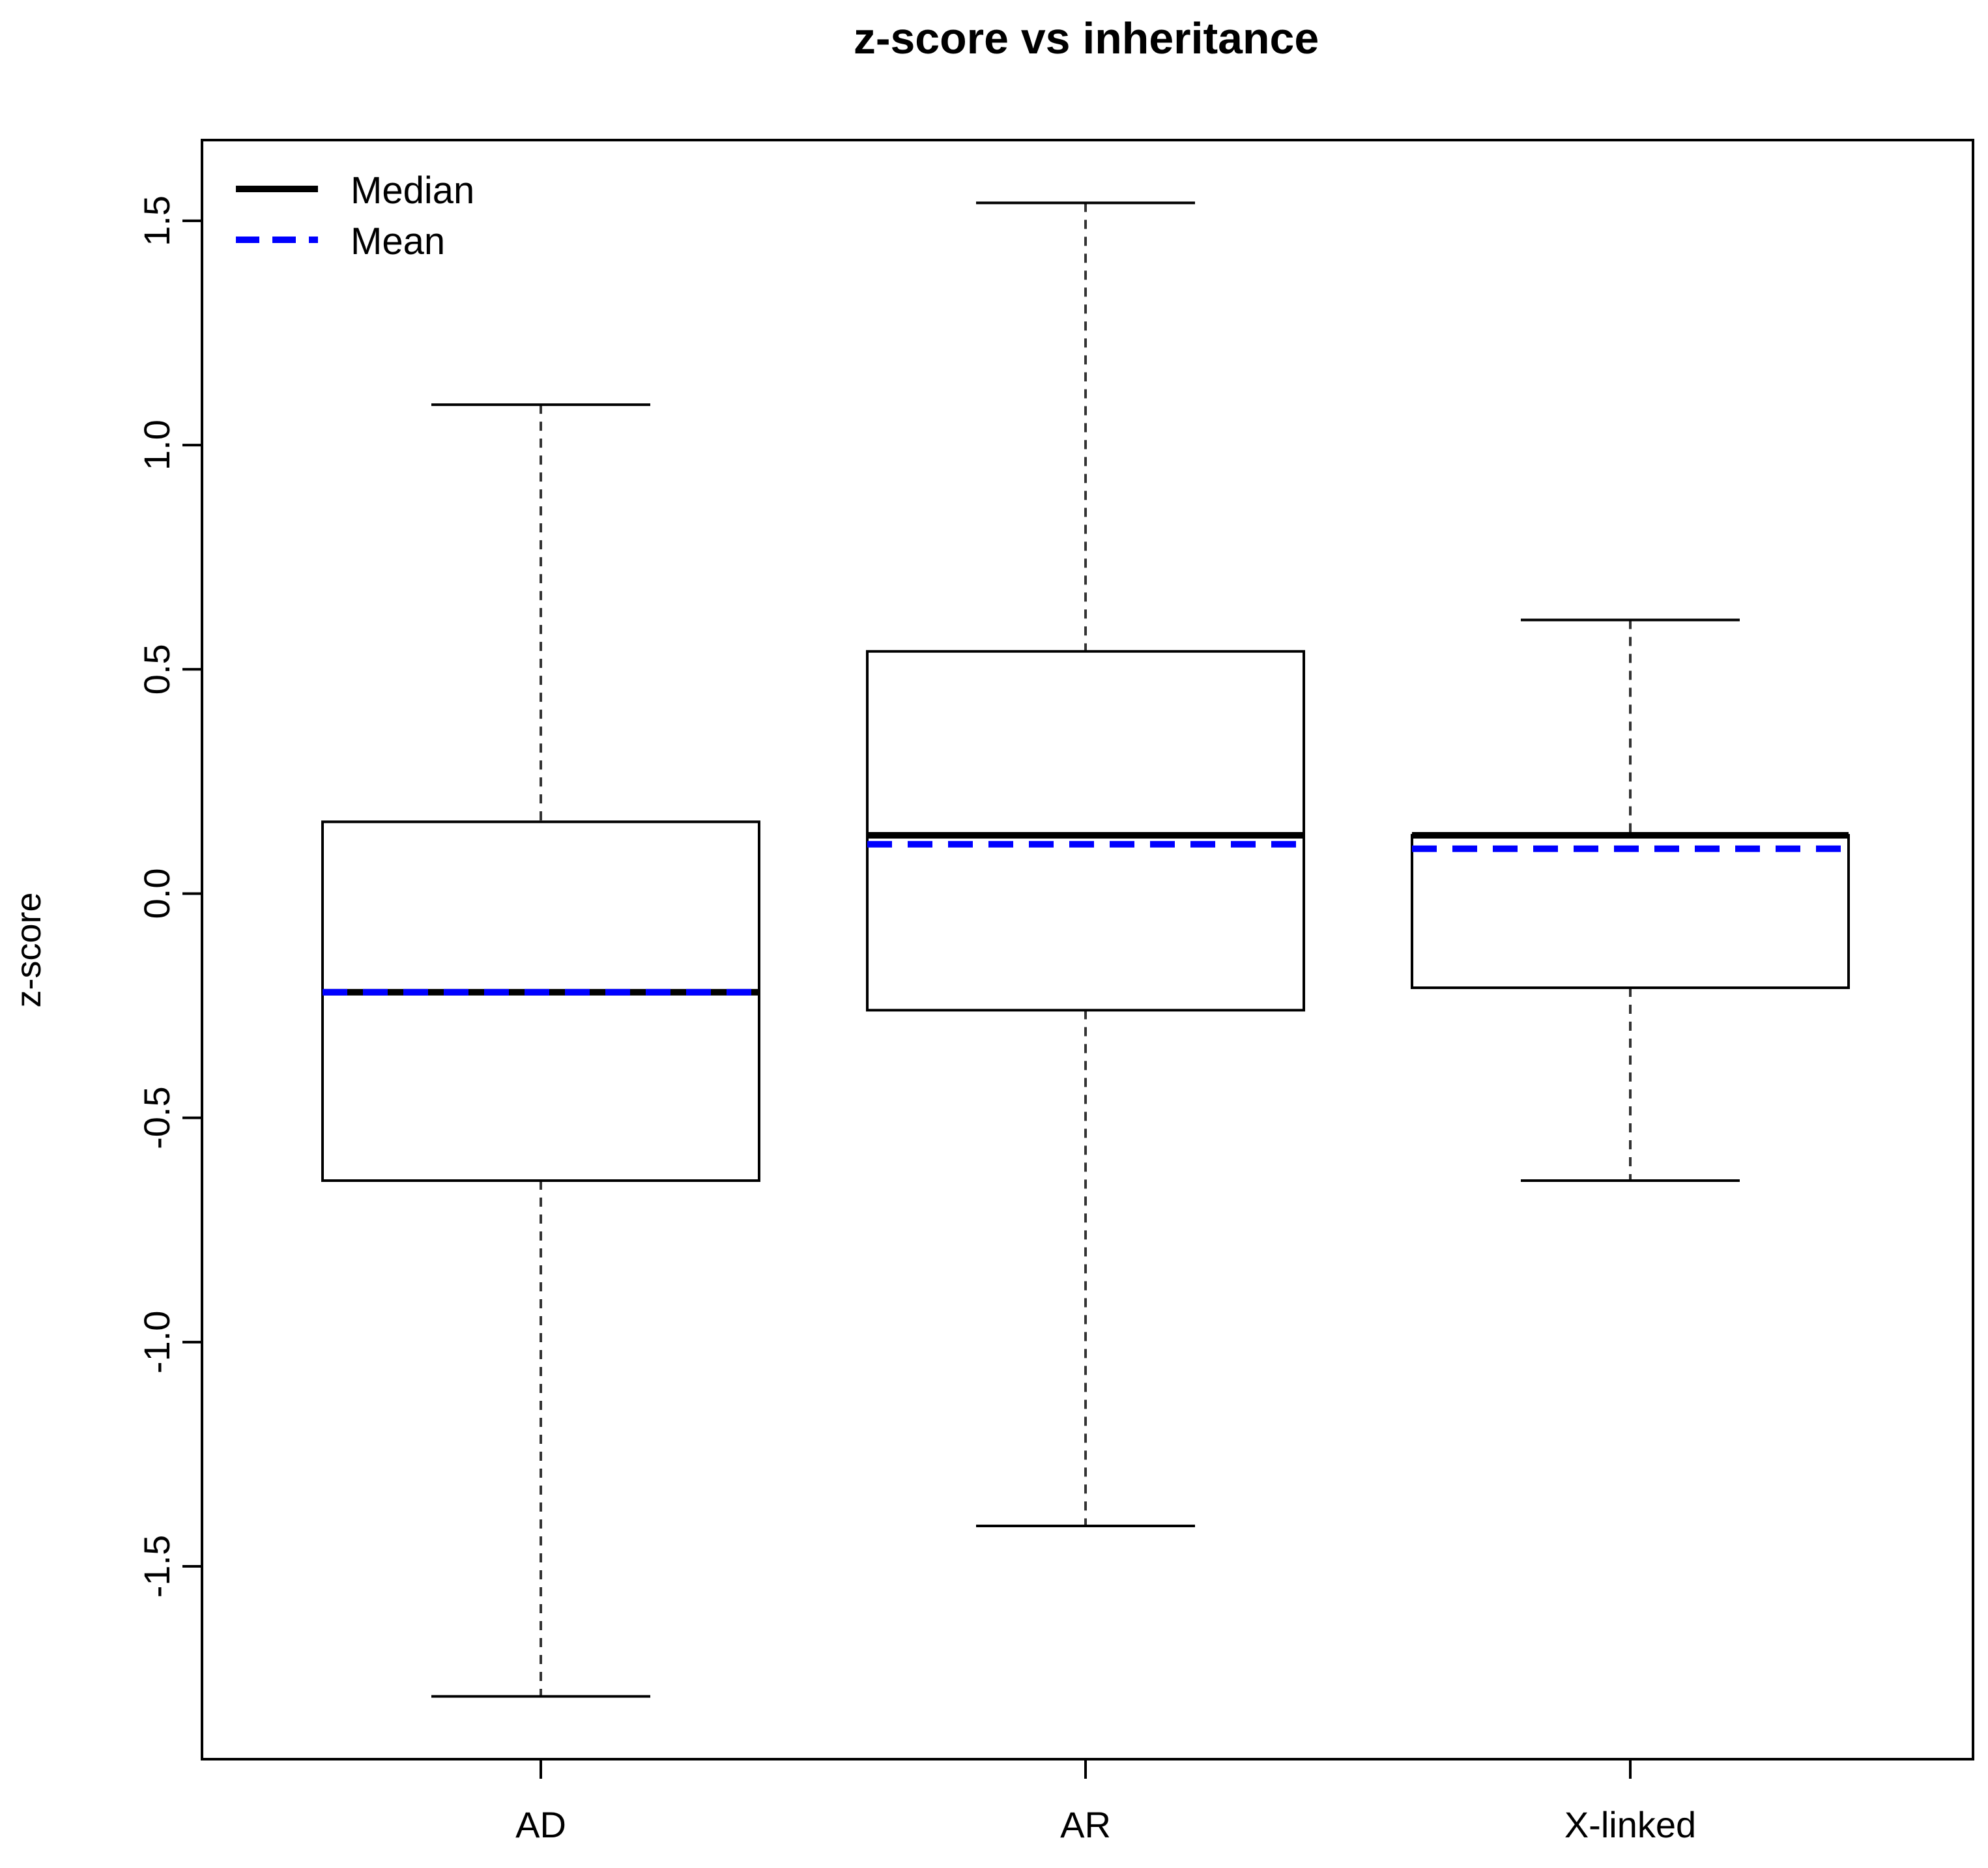  I want to click on legend-mean-label: Mean, so click(398, 241).